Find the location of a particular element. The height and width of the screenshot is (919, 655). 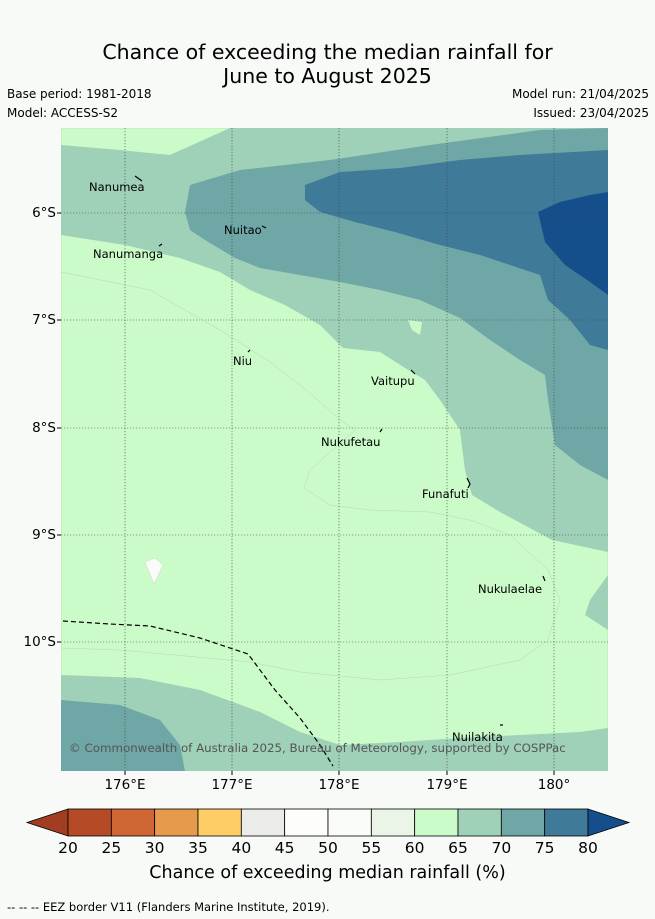

lat-label: 6°S is located at coordinates (44, 213).